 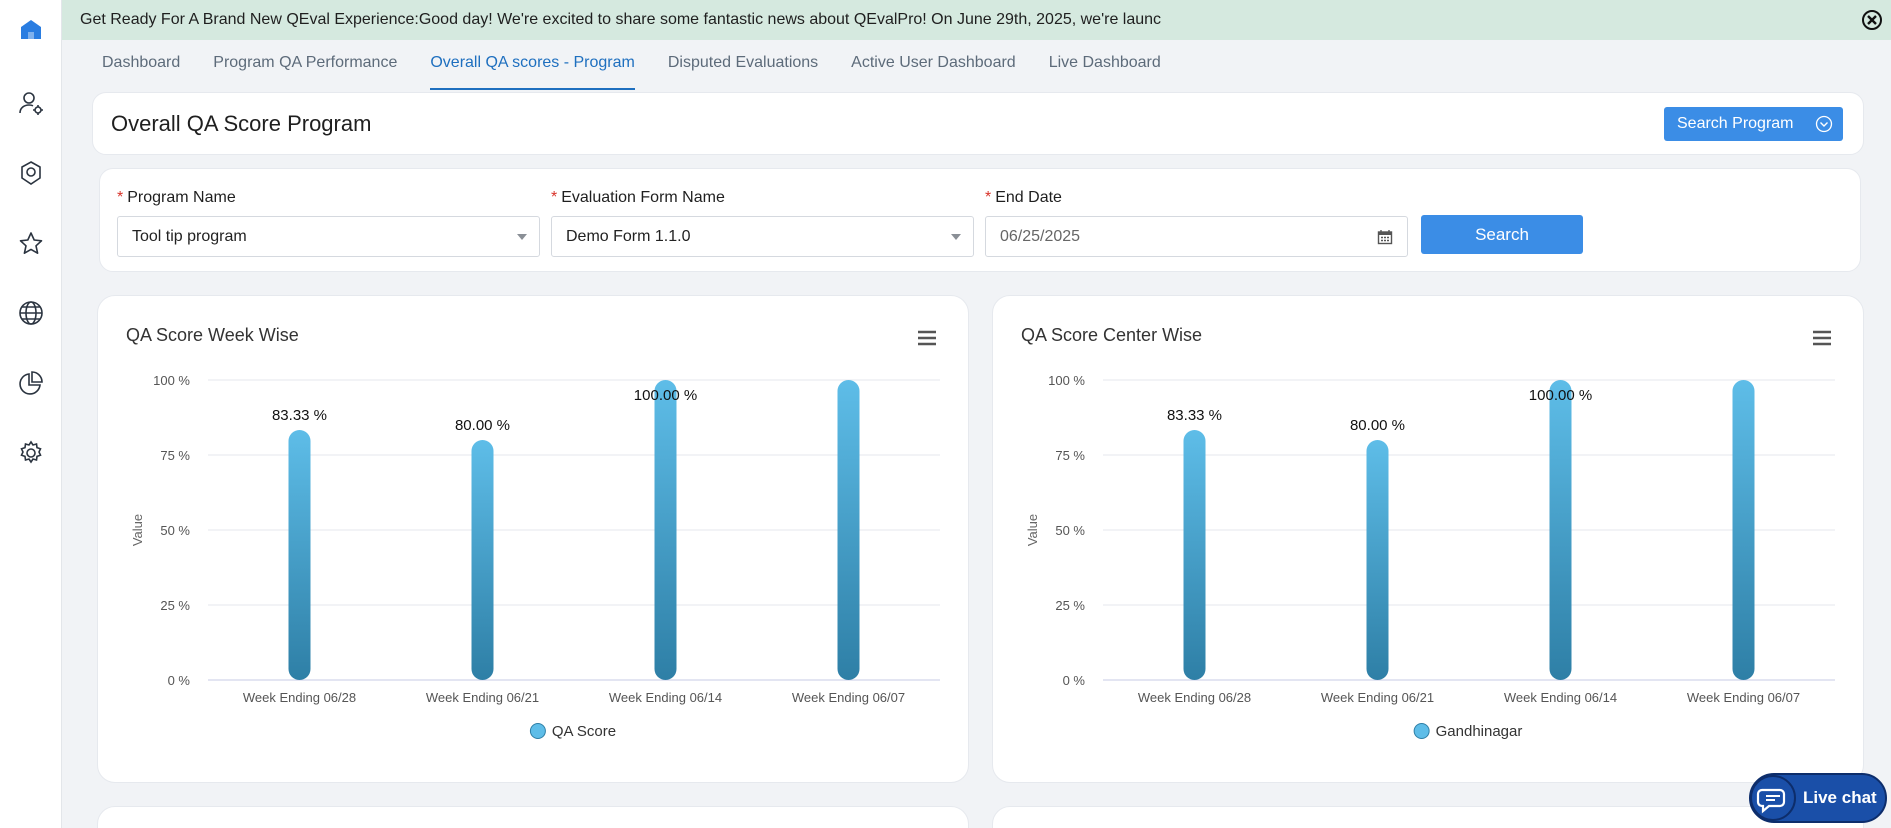 What do you see at coordinates (1773, 798) in the screenshot?
I see `chat-bubble-icon` at bounding box center [1773, 798].